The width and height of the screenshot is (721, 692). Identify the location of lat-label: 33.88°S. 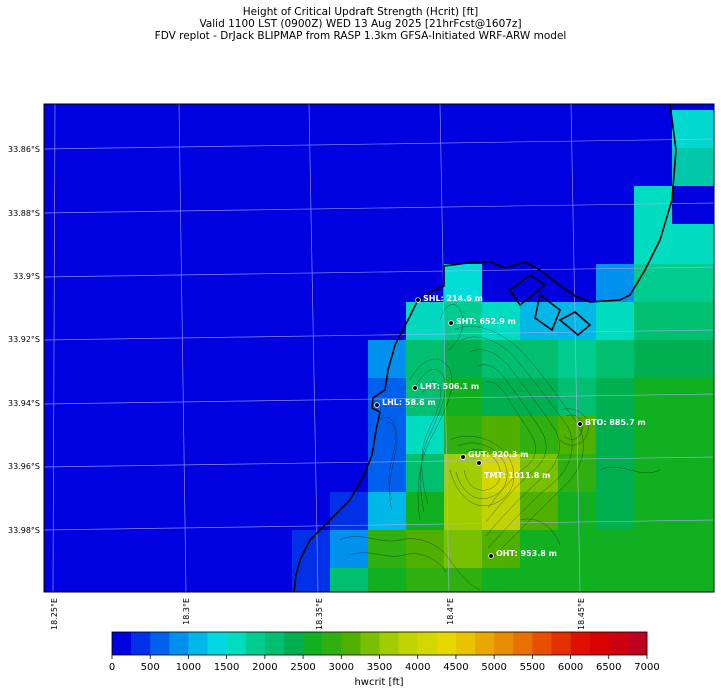
(24, 213).